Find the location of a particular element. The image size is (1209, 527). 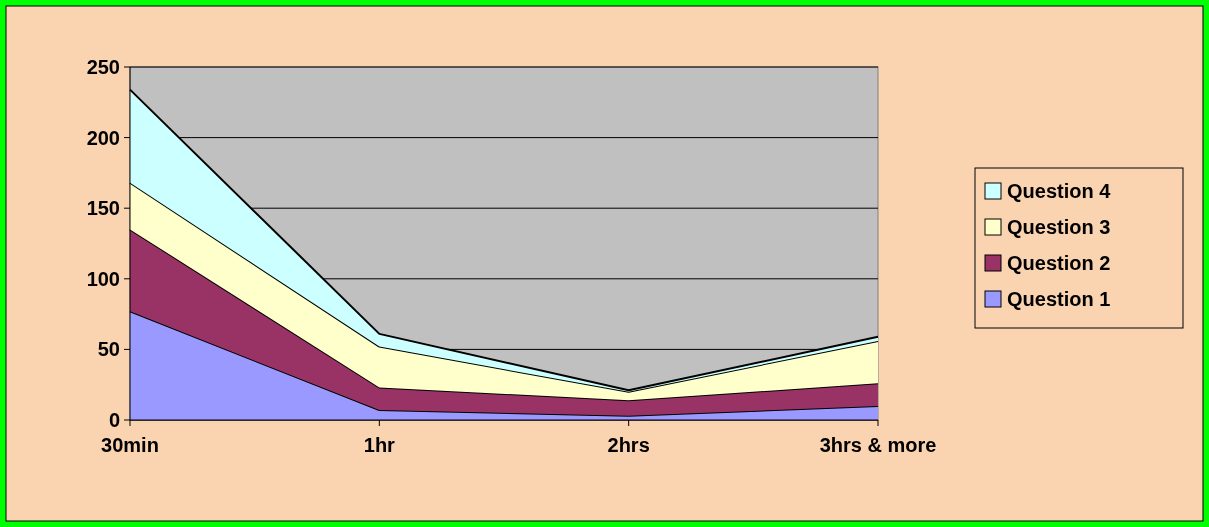

x-tick-label: 3hrs & more is located at coordinates (878, 445).